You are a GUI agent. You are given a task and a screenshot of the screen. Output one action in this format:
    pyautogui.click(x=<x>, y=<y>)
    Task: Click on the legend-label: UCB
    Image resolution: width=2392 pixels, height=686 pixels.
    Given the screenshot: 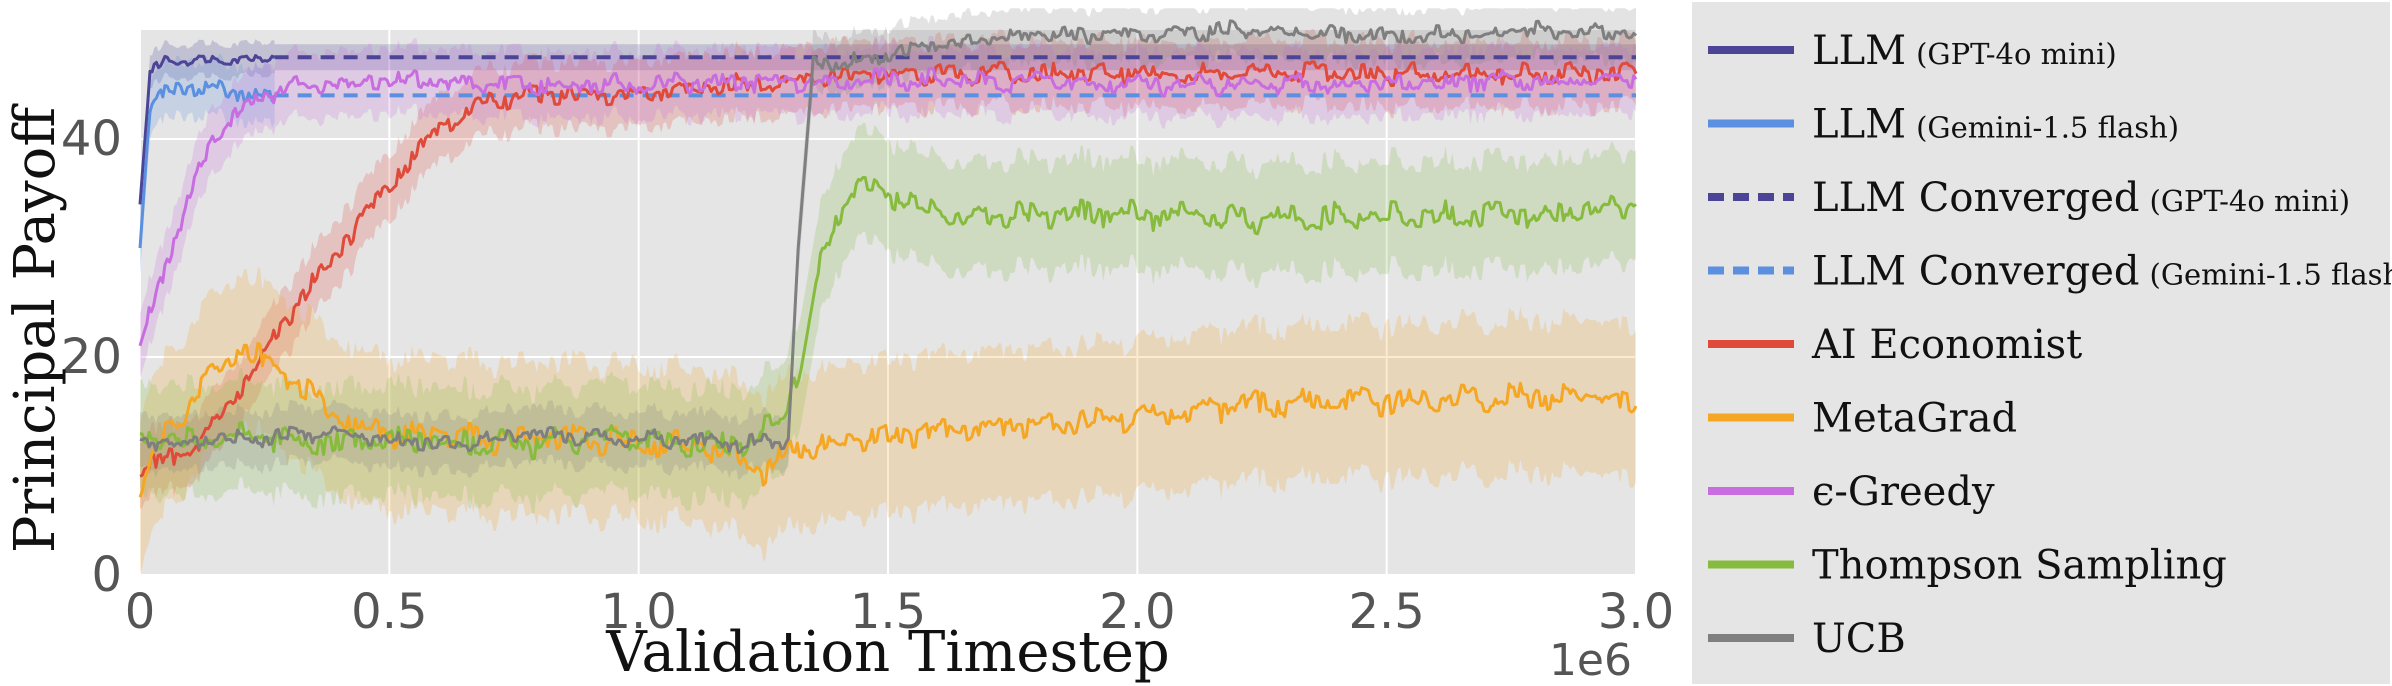 What is the action you would take?
    pyautogui.click(x=1859, y=639)
    